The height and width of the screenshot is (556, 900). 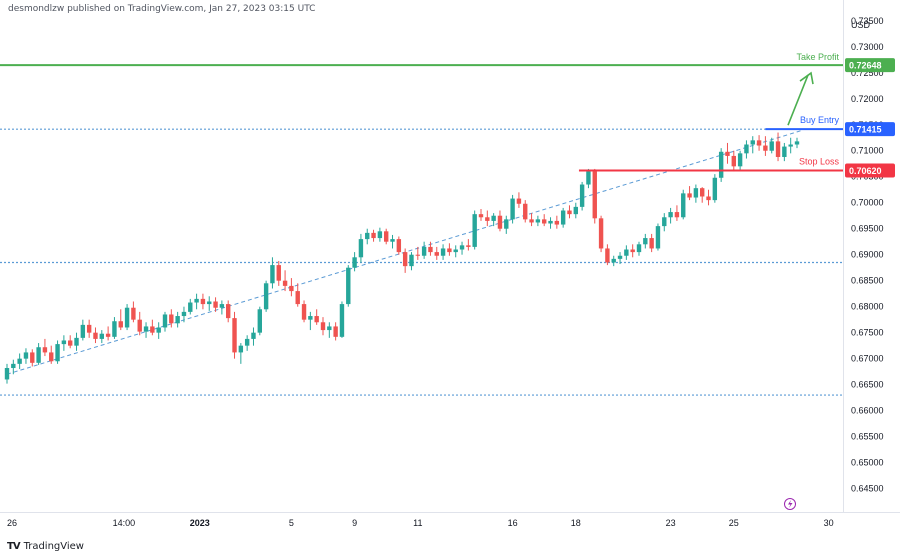 What do you see at coordinates (124, 523) in the screenshot?
I see `time-tick-label: 14:00` at bounding box center [124, 523].